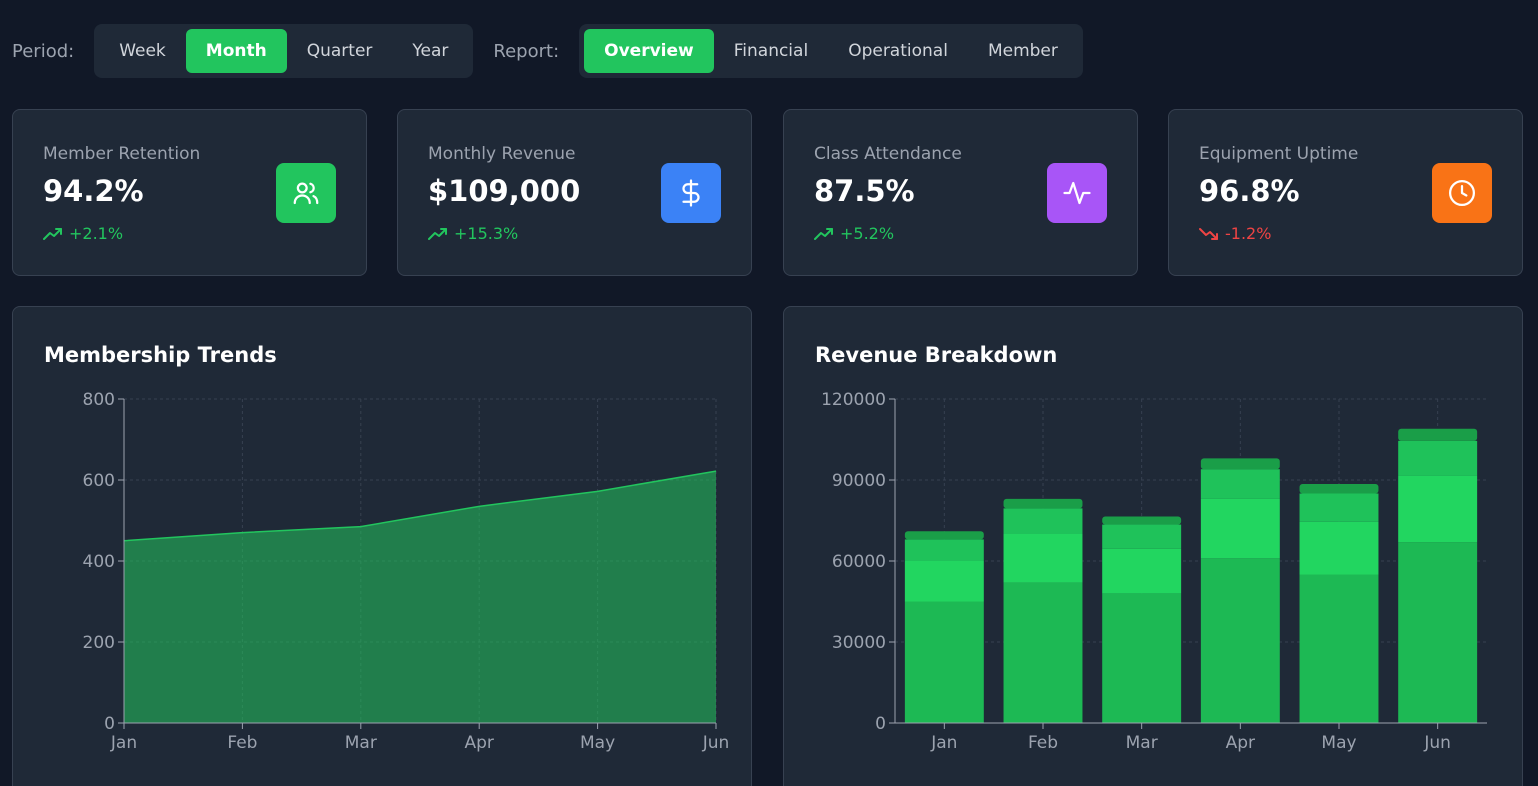 Image resolution: width=1538 pixels, height=786 pixels. What do you see at coordinates (502, 154) in the screenshot?
I see `kpi-title: Monthly Revenue` at bounding box center [502, 154].